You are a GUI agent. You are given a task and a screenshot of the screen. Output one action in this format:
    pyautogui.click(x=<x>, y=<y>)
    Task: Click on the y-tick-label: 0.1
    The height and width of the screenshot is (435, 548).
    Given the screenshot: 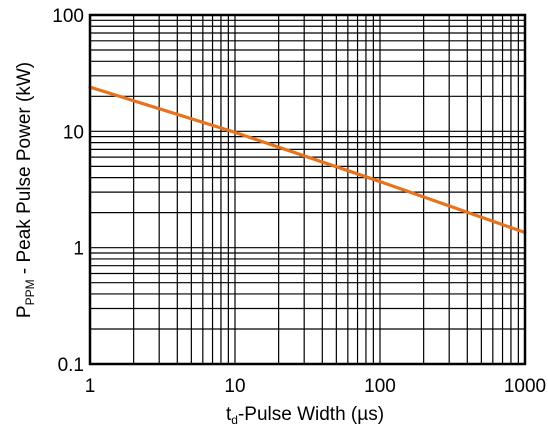 What is the action you would take?
    pyautogui.click(x=71, y=365)
    